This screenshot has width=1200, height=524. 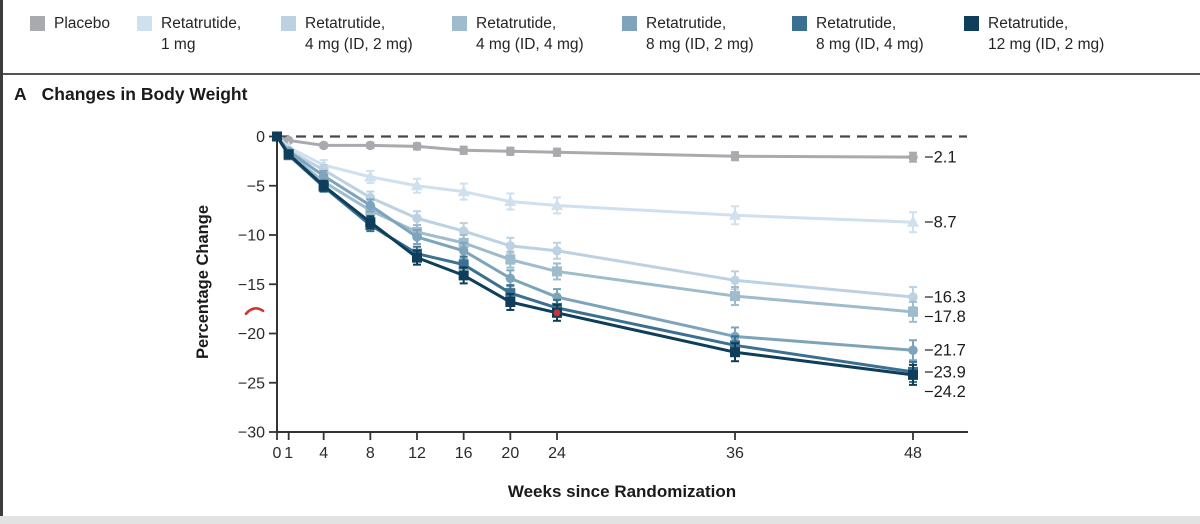 I want to click on x-tick-label: 4, so click(x=323, y=453).